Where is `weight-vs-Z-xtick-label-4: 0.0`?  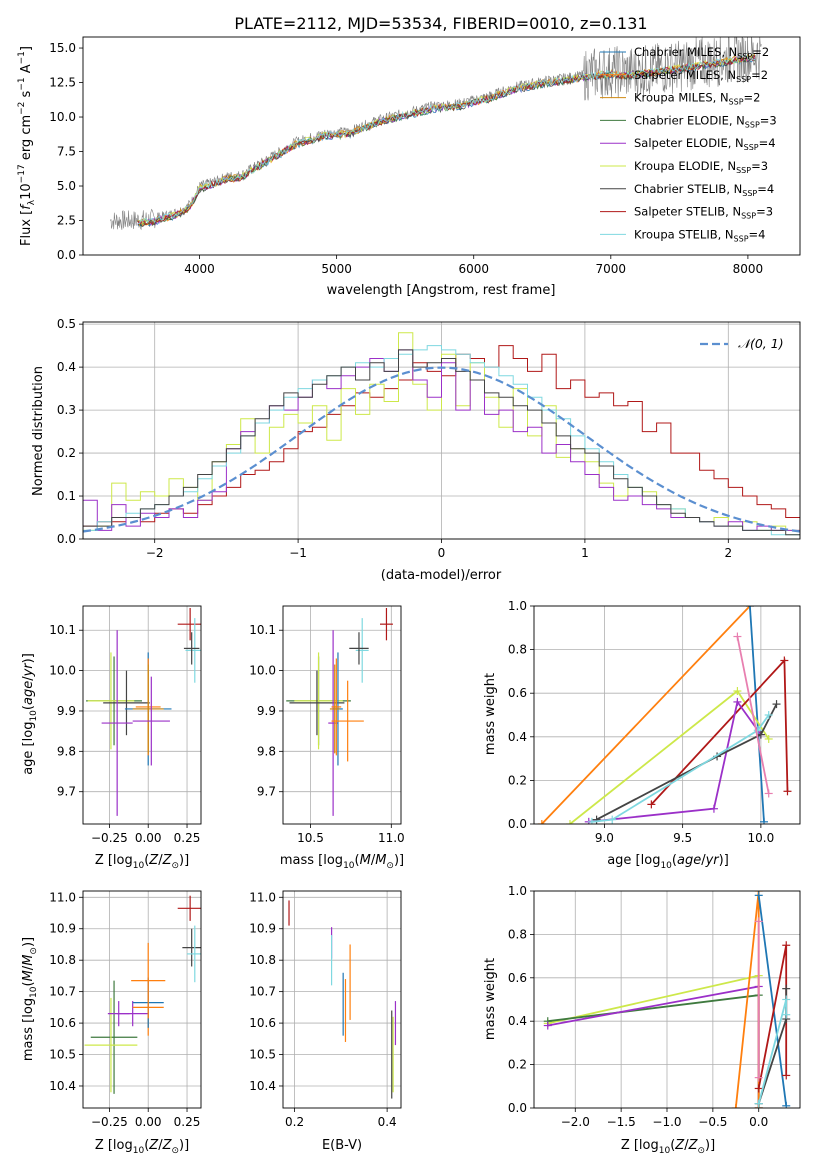
weight-vs-Z-xtick-label-4: 0.0 is located at coordinates (758, 1122).